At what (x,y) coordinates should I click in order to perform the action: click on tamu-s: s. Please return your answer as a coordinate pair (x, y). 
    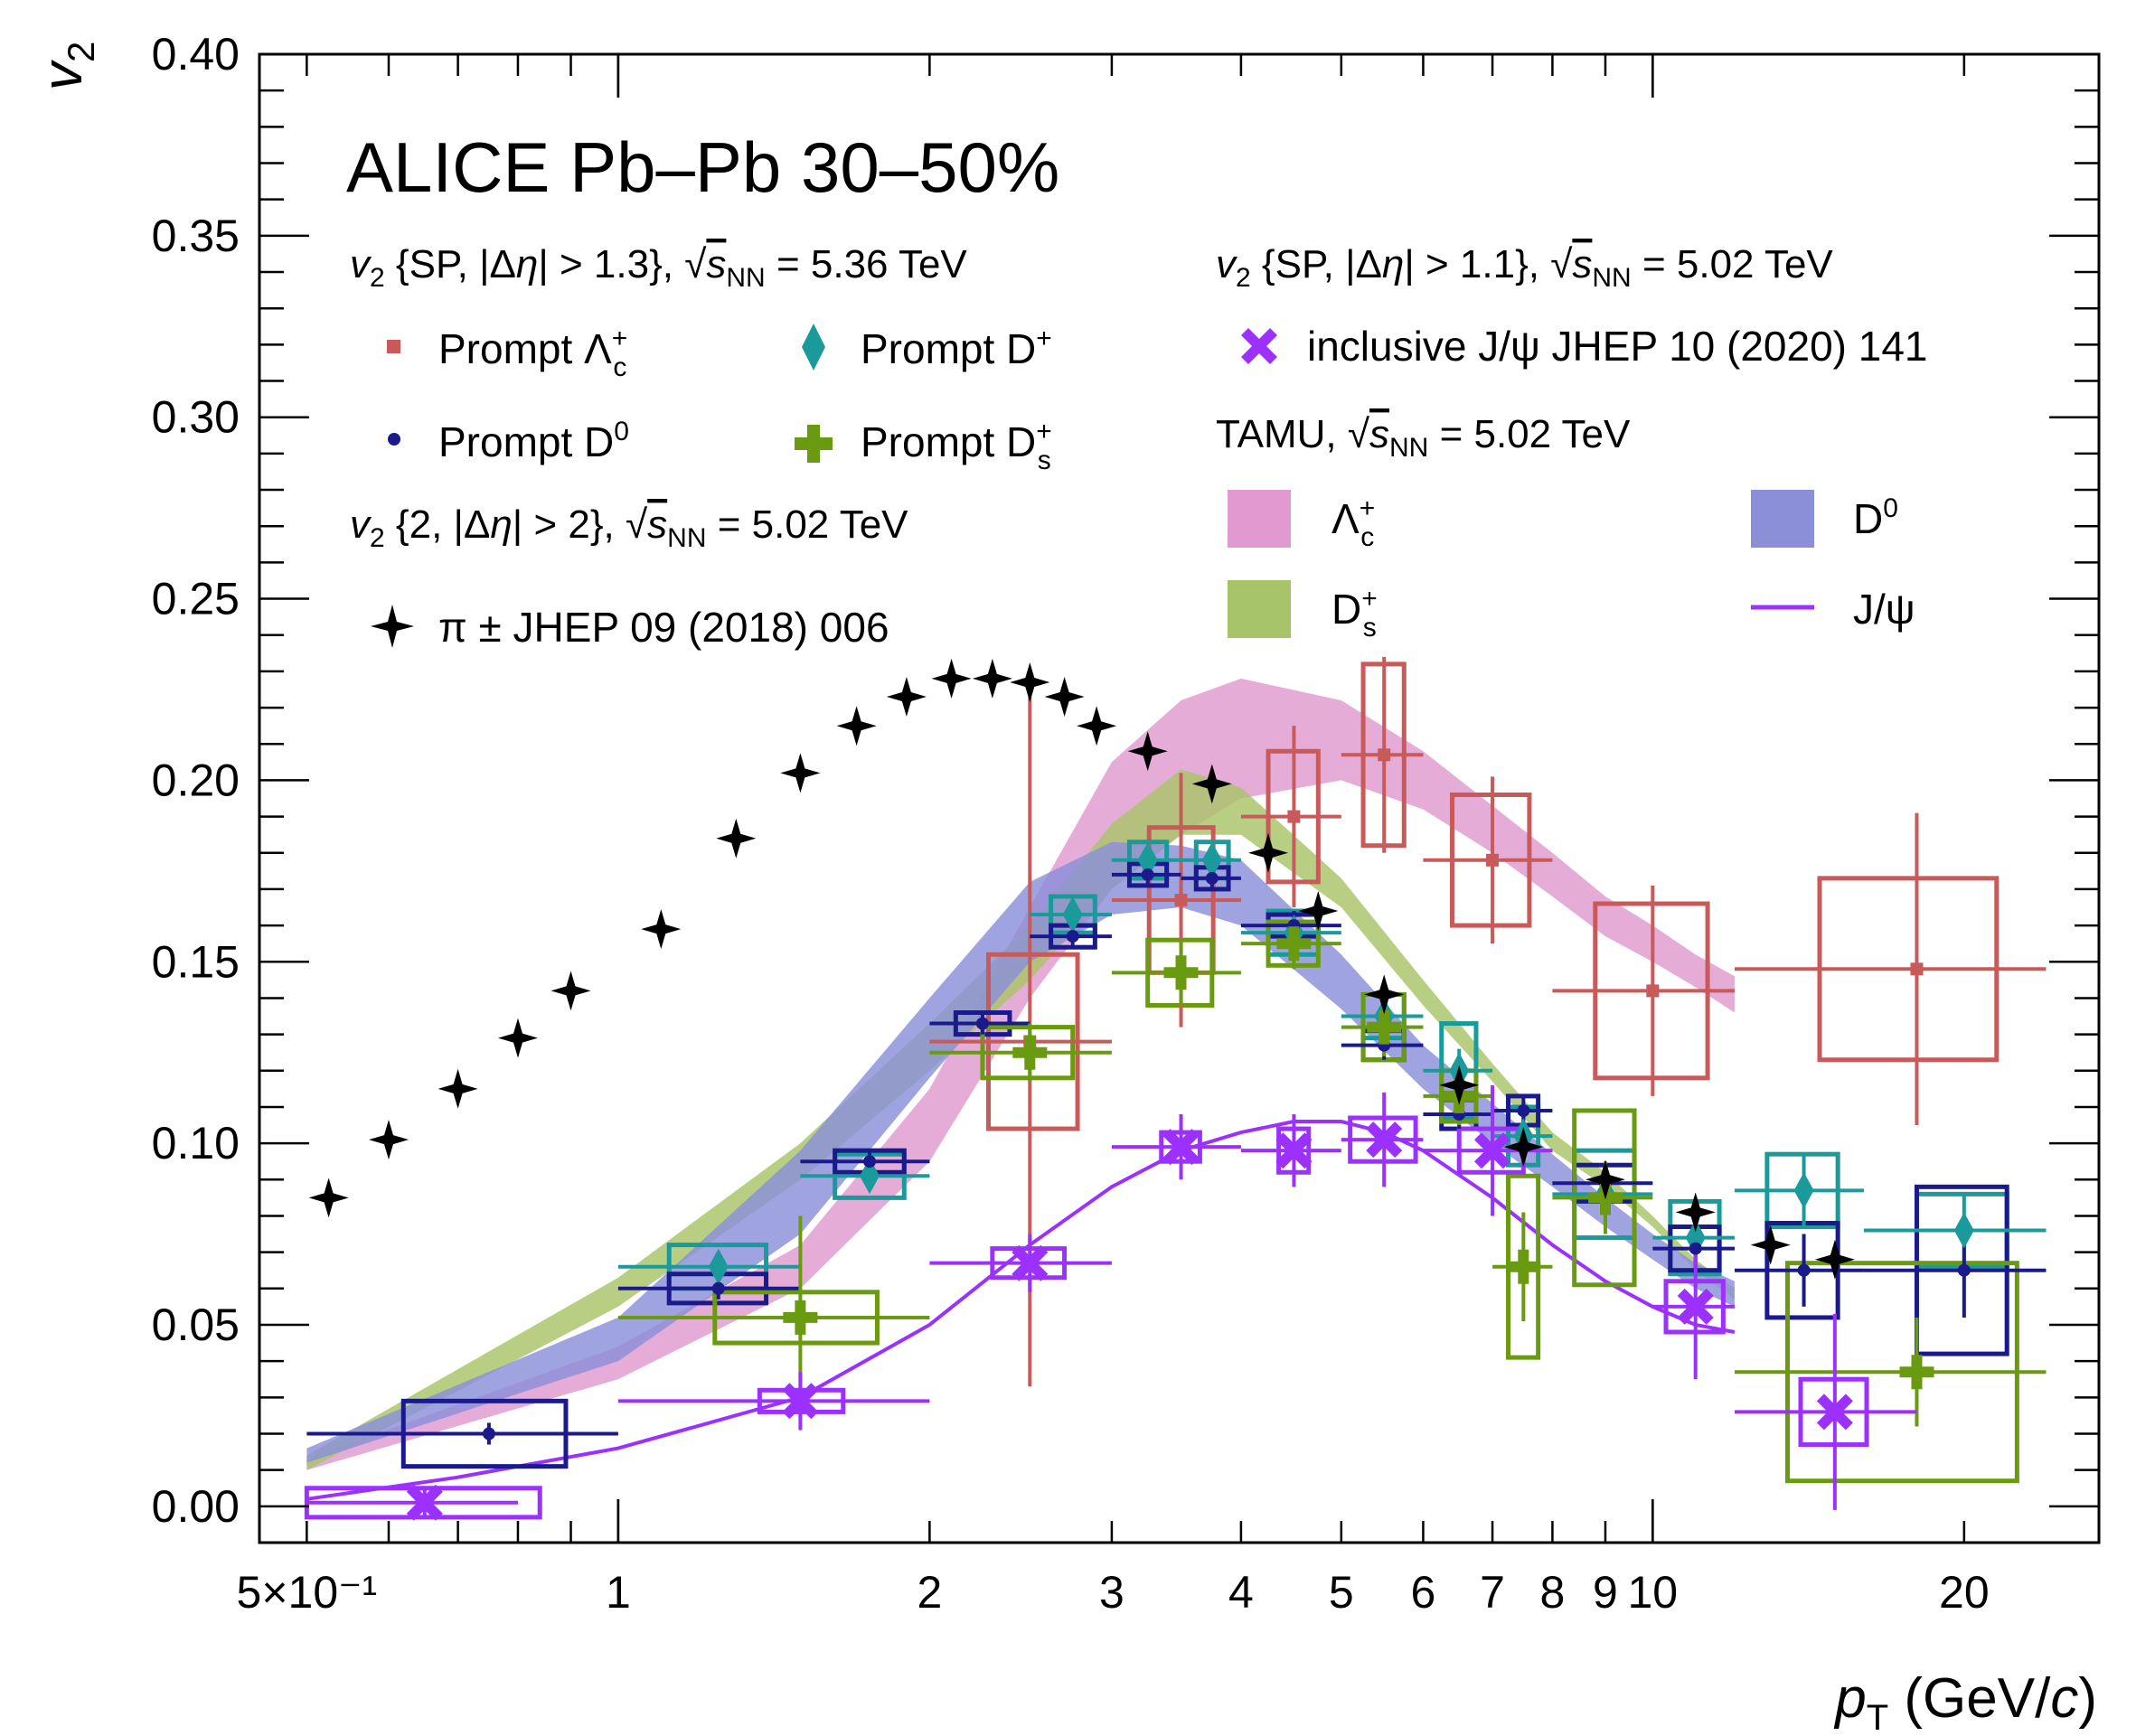
    Looking at the image, I should click on (1379, 434).